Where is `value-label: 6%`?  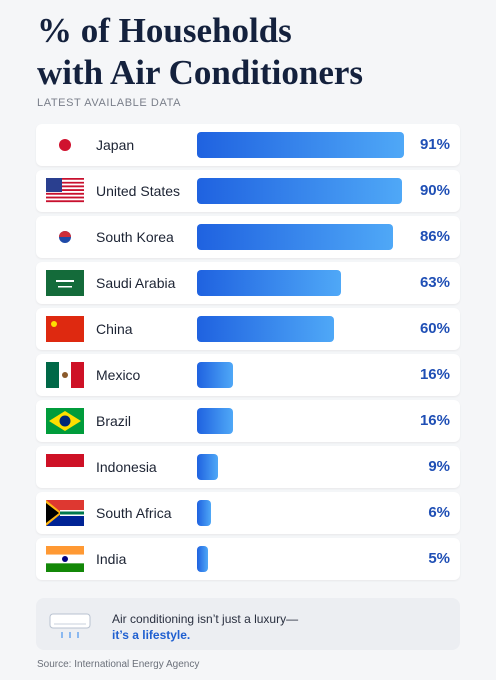 value-label: 6% is located at coordinates (439, 512).